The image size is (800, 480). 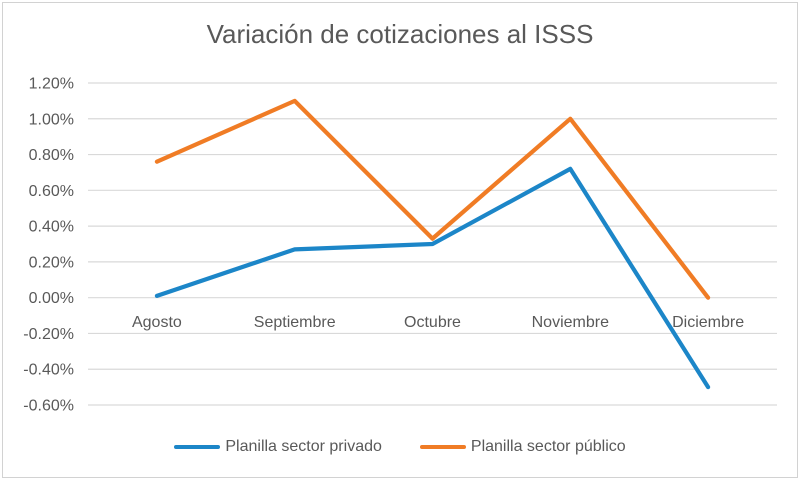 I want to click on legend-item-privado: Planilla sector privado, so click(x=278, y=447).